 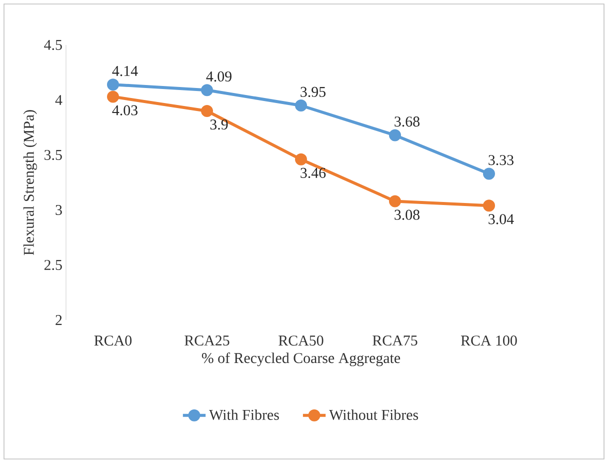 I want to click on data-label: 3.04, so click(x=501, y=219).